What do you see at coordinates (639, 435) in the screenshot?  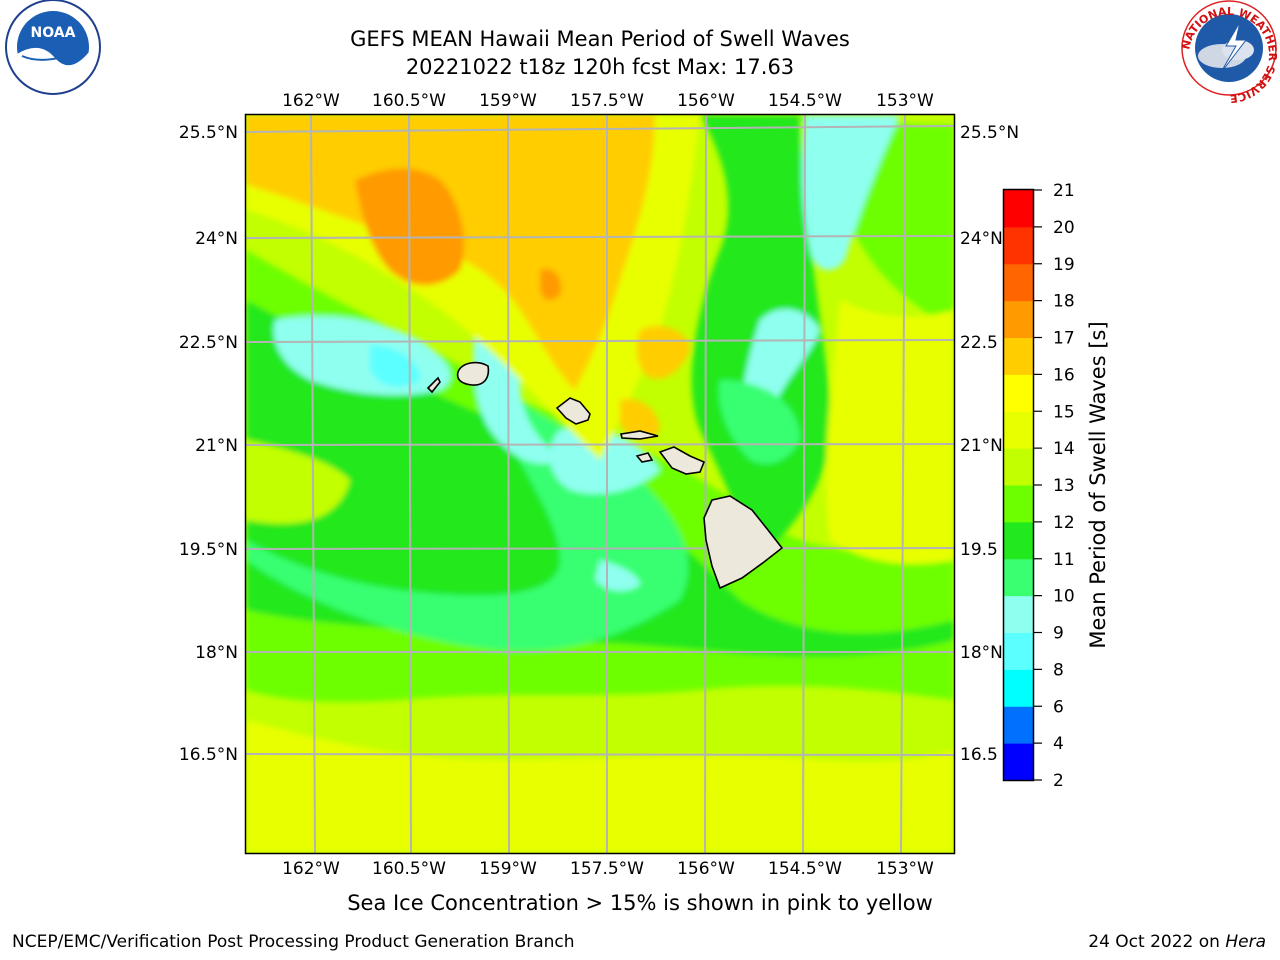 I see `molokai-island` at bounding box center [639, 435].